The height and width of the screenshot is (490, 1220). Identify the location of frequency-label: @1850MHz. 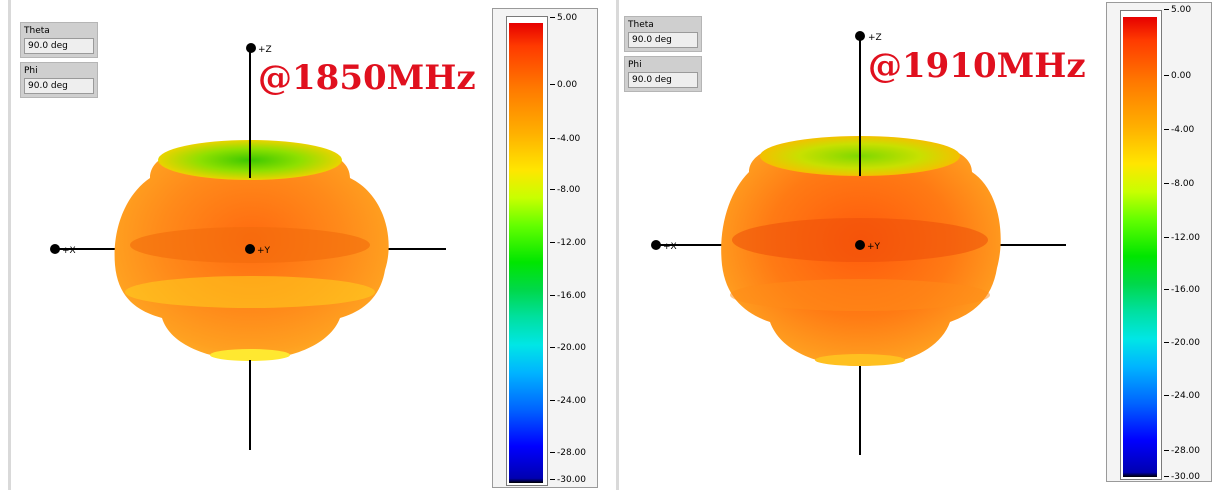
(367, 78).